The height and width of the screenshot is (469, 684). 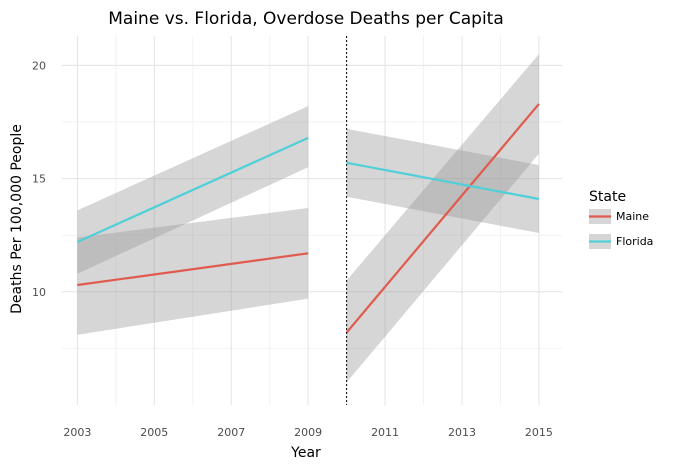 I want to click on legend-title: State, so click(x=607, y=197).